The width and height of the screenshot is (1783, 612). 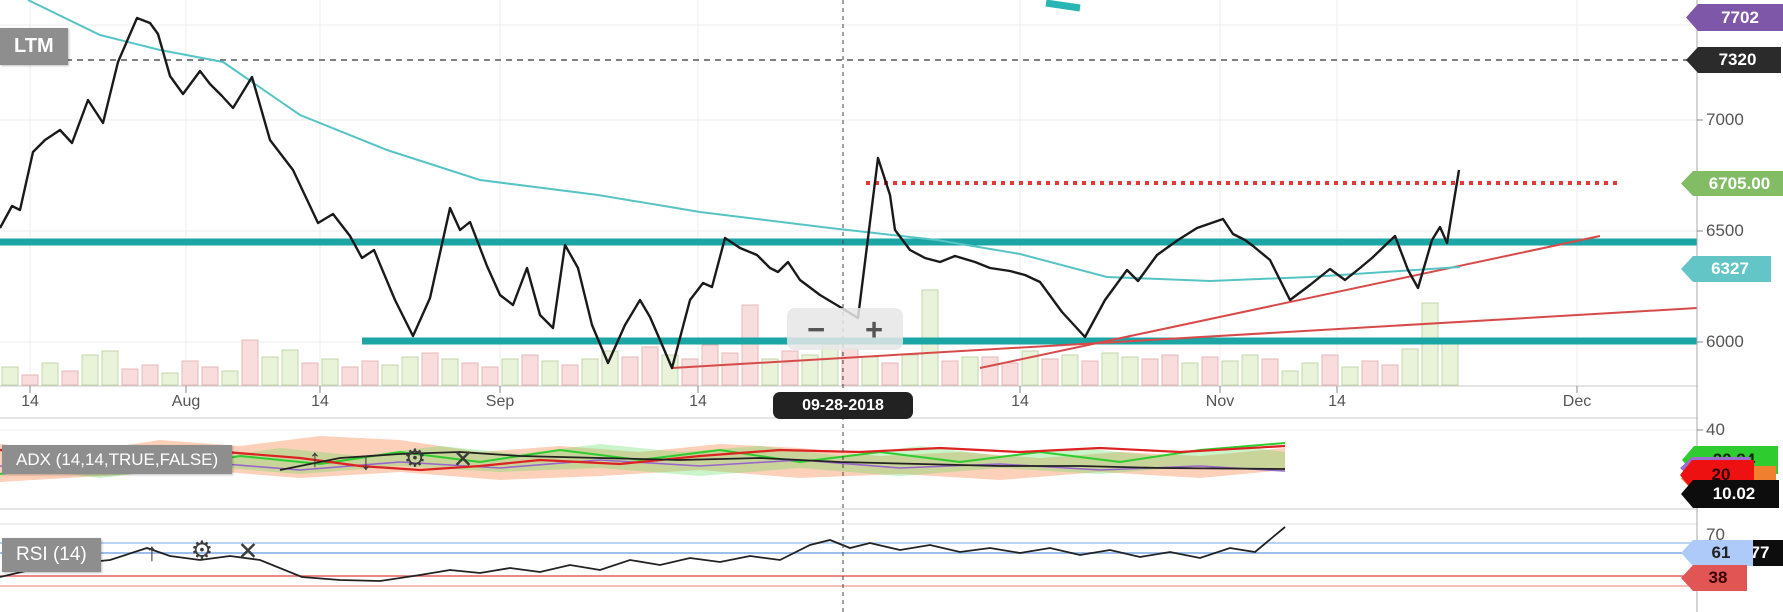 What do you see at coordinates (500, 401) in the screenshot?
I see `x-axis-label: Sep` at bounding box center [500, 401].